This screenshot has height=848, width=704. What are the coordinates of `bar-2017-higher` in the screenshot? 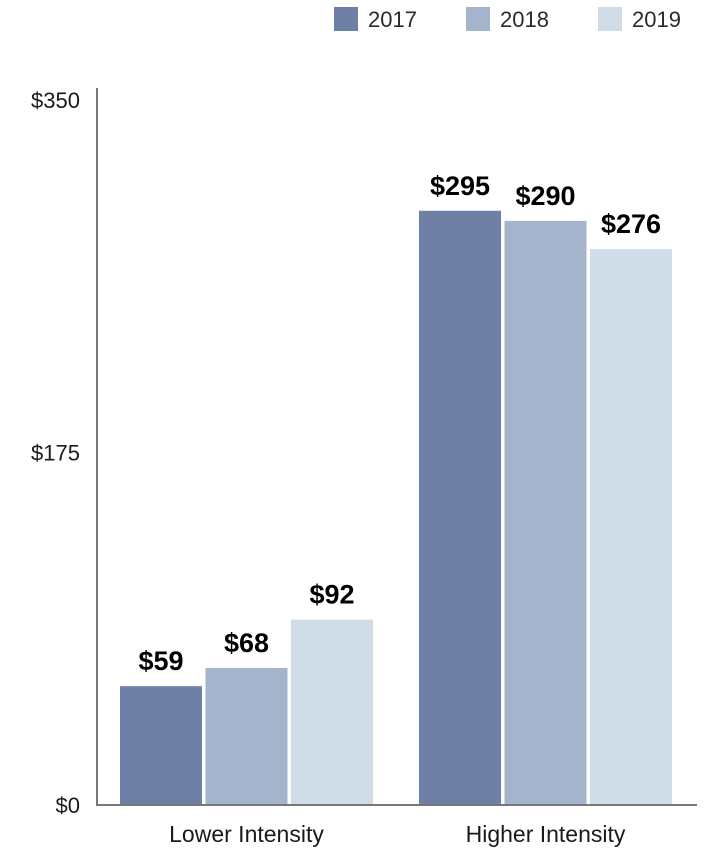 It's located at (460, 508).